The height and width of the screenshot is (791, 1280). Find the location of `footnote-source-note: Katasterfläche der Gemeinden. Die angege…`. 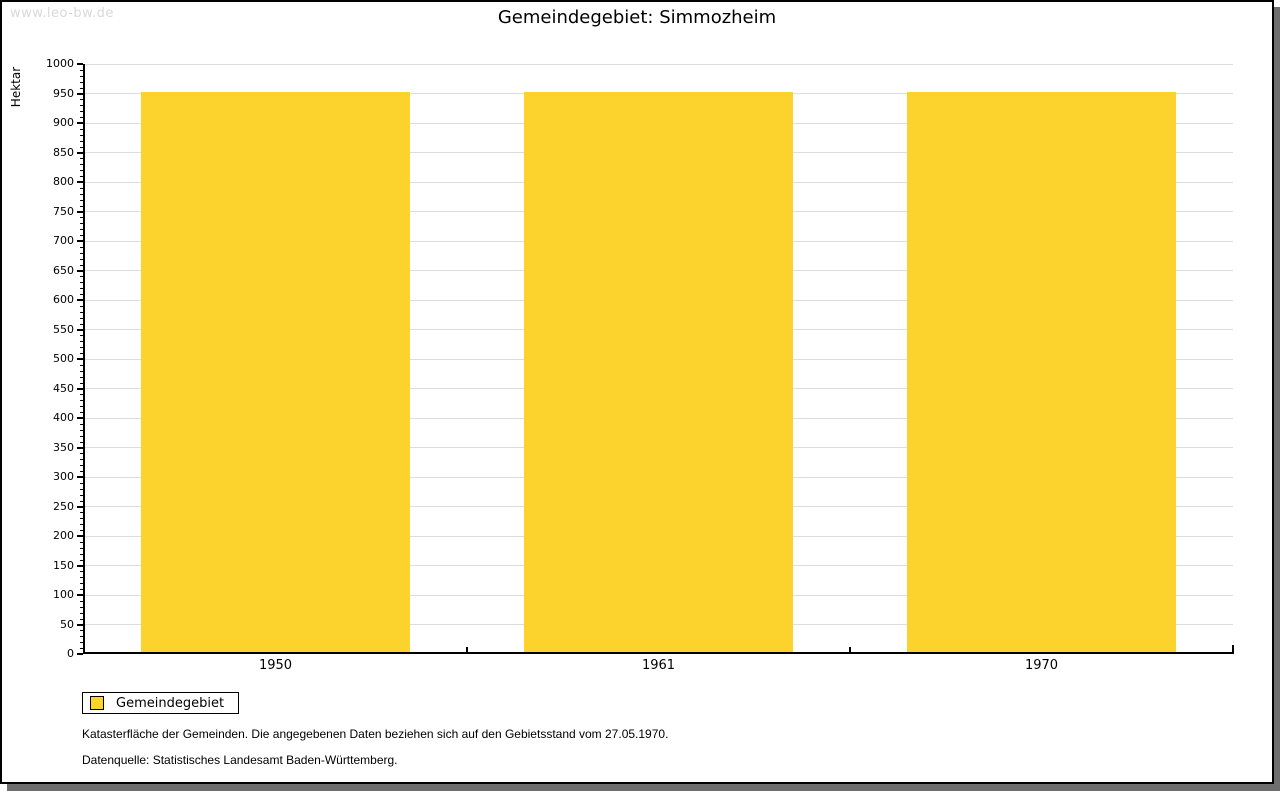

footnote-source-note: Katasterfläche der Gemeinden. Die angege… is located at coordinates (375, 734).